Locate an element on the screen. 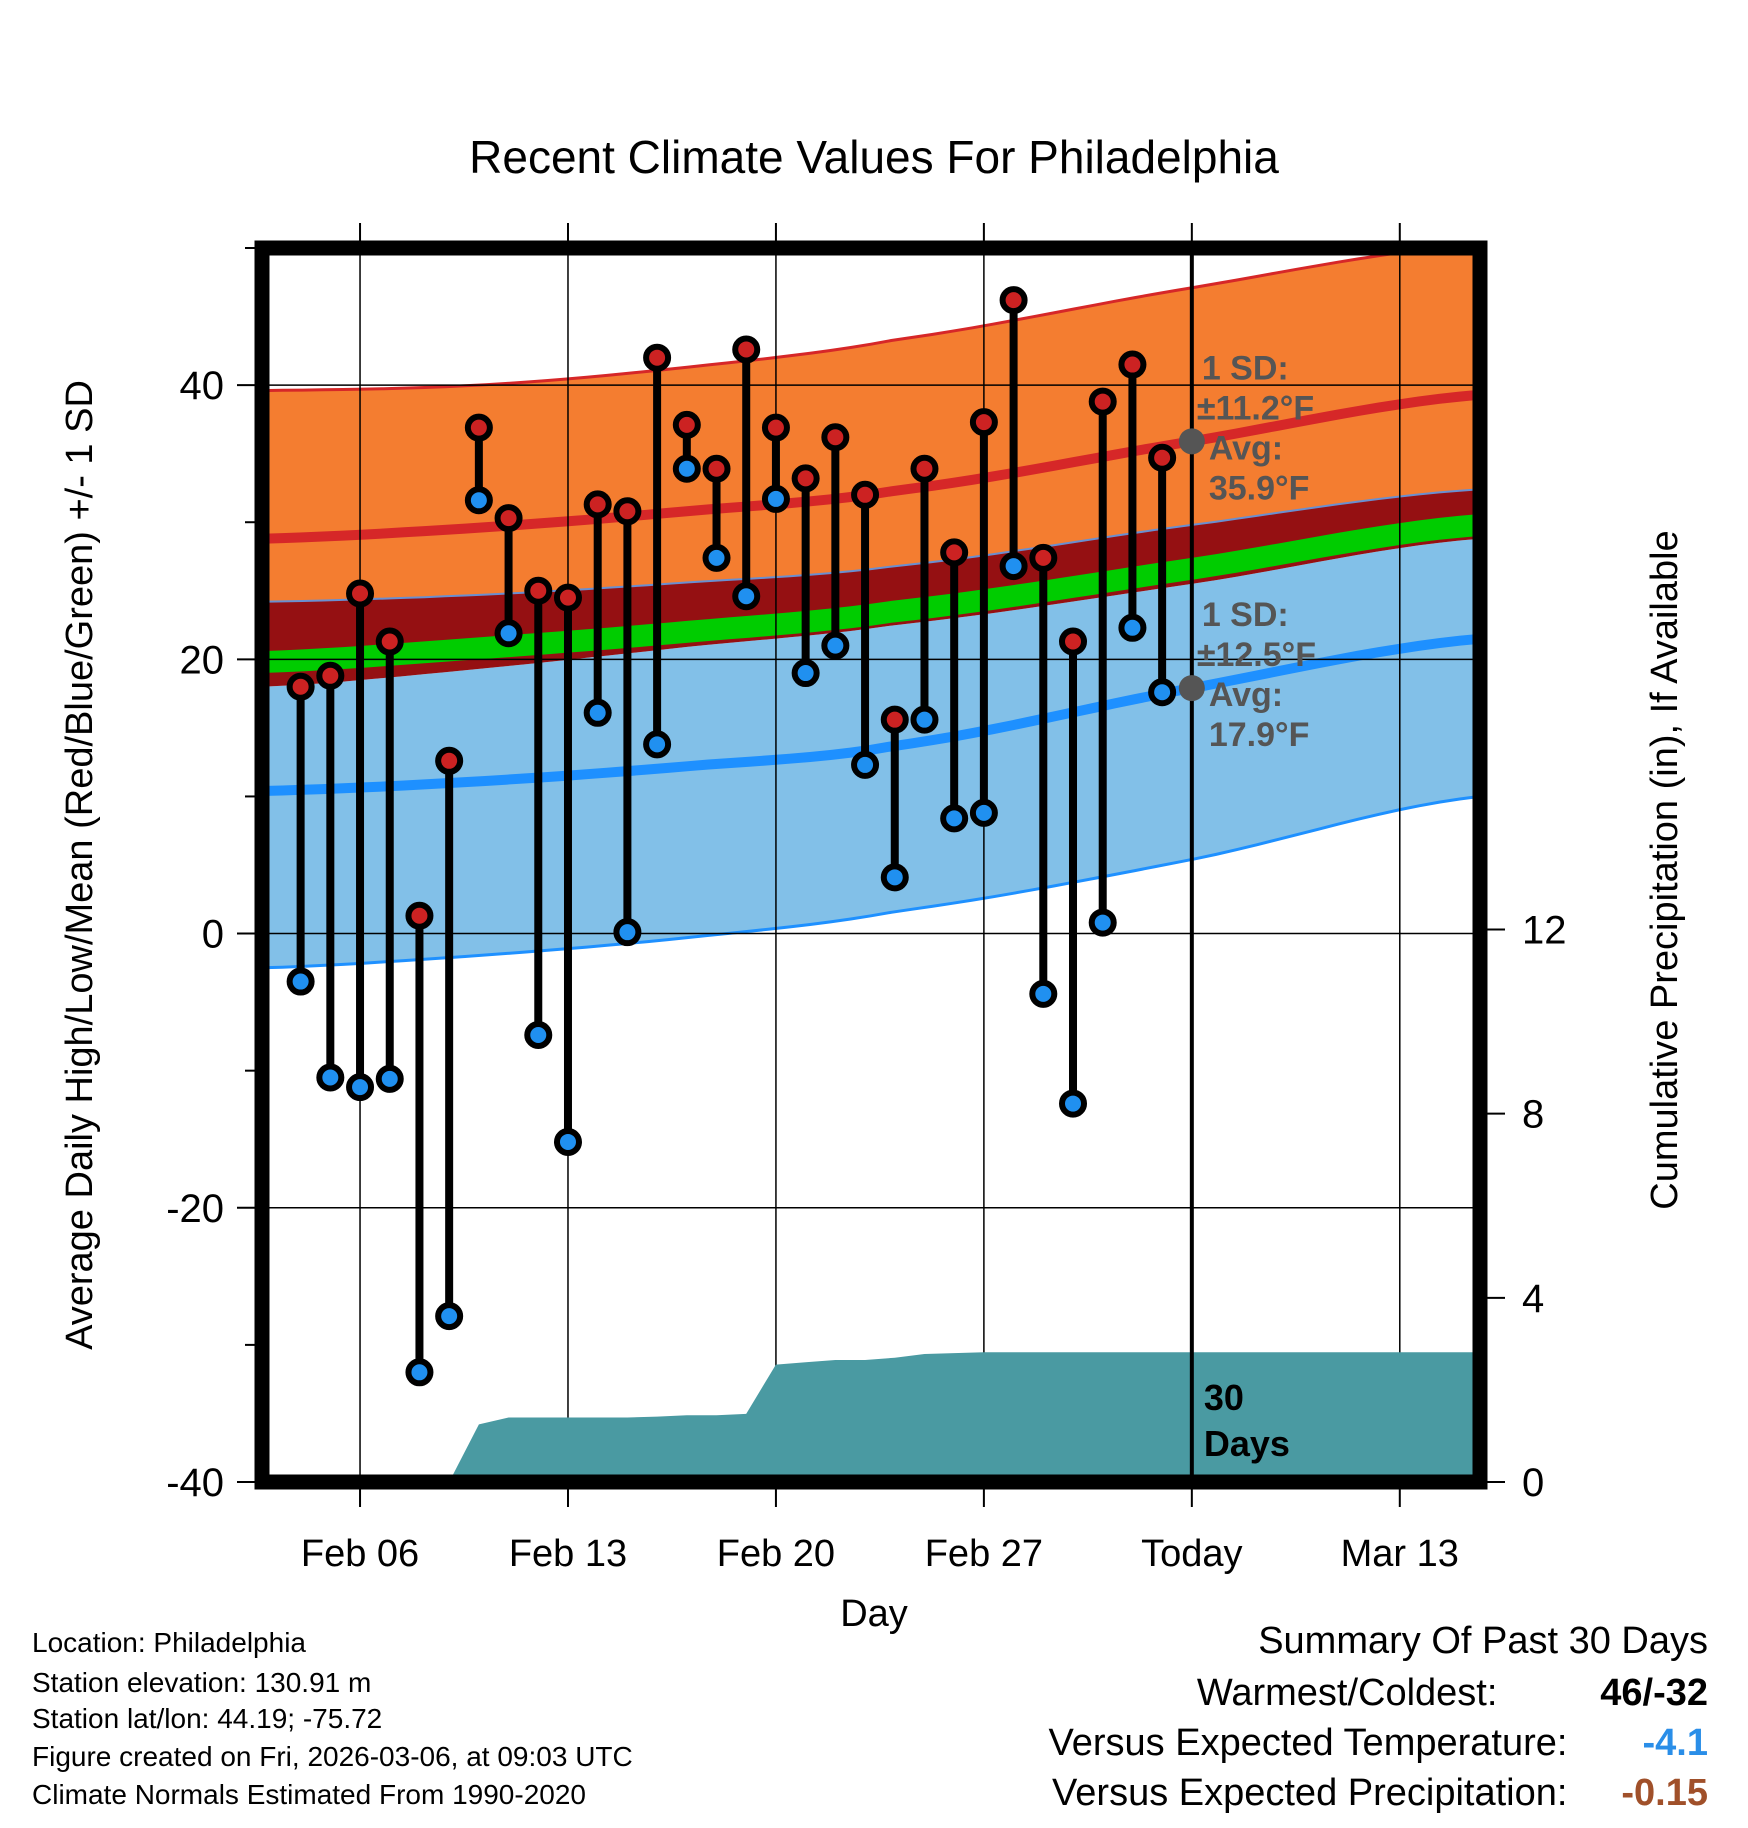 The image size is (1748, 1828). x-tick-label: Feb 13 is located at coordinates (568, 1554).